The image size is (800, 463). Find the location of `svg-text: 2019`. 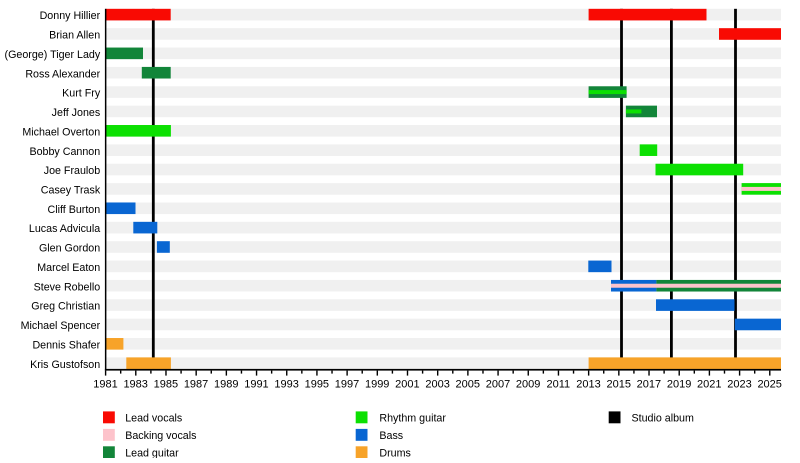

svg-text: 2019 is located at coordinates (679, 385).